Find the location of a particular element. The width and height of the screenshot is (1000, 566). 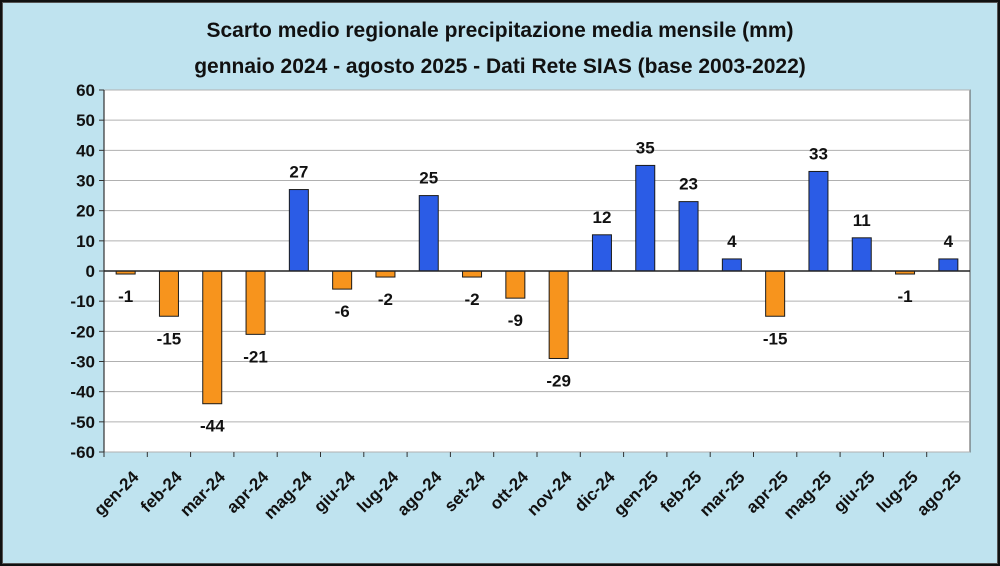

x-tick-label: mag-24 is located at coordinates (288, 495).